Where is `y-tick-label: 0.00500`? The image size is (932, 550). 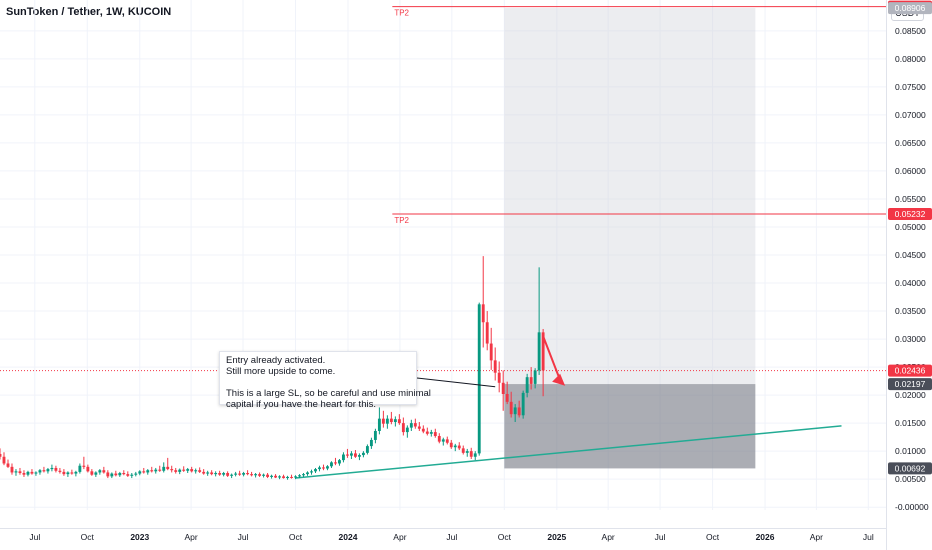 y-tick-label: 0.00500 is located at coordinates (910, 479).